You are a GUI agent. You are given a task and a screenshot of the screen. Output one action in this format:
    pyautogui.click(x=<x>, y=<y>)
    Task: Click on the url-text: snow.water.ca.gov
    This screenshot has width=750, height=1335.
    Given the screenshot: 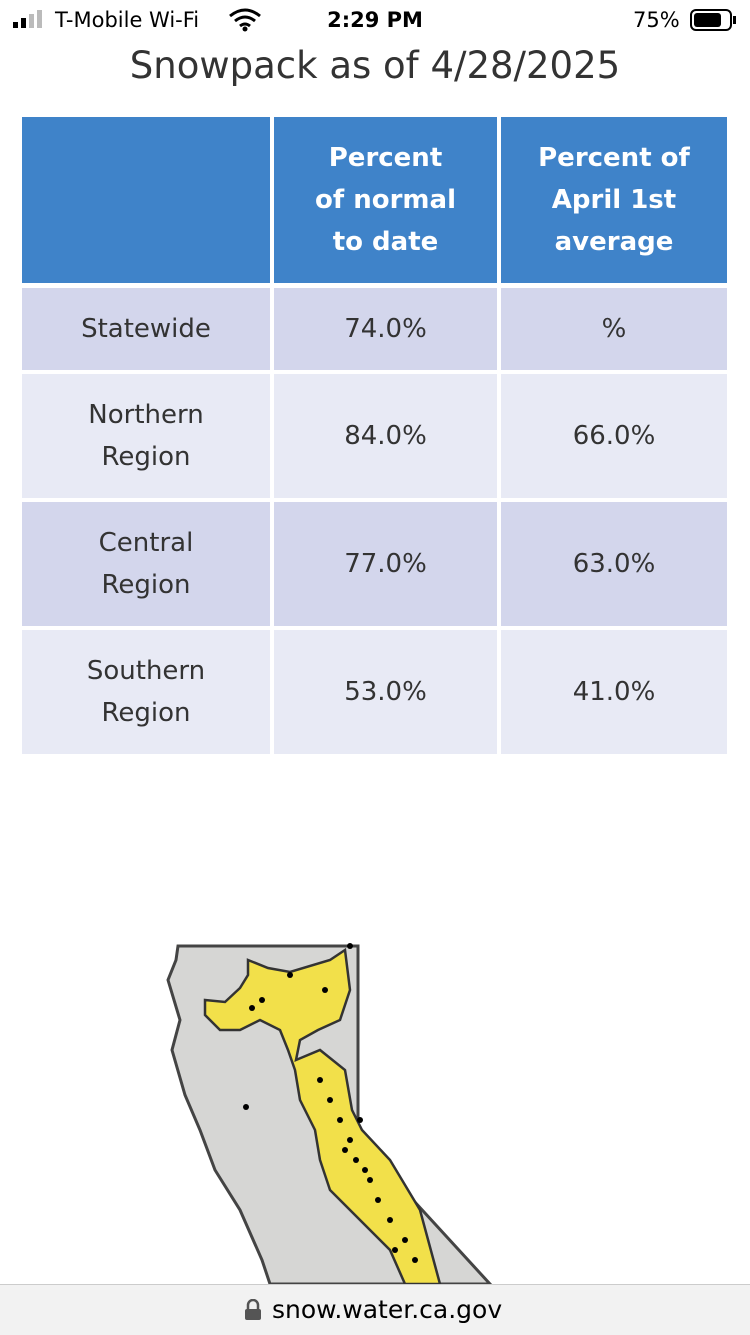 What is the action you would take?
    pyautogui.click(x=387, y=1309)
    